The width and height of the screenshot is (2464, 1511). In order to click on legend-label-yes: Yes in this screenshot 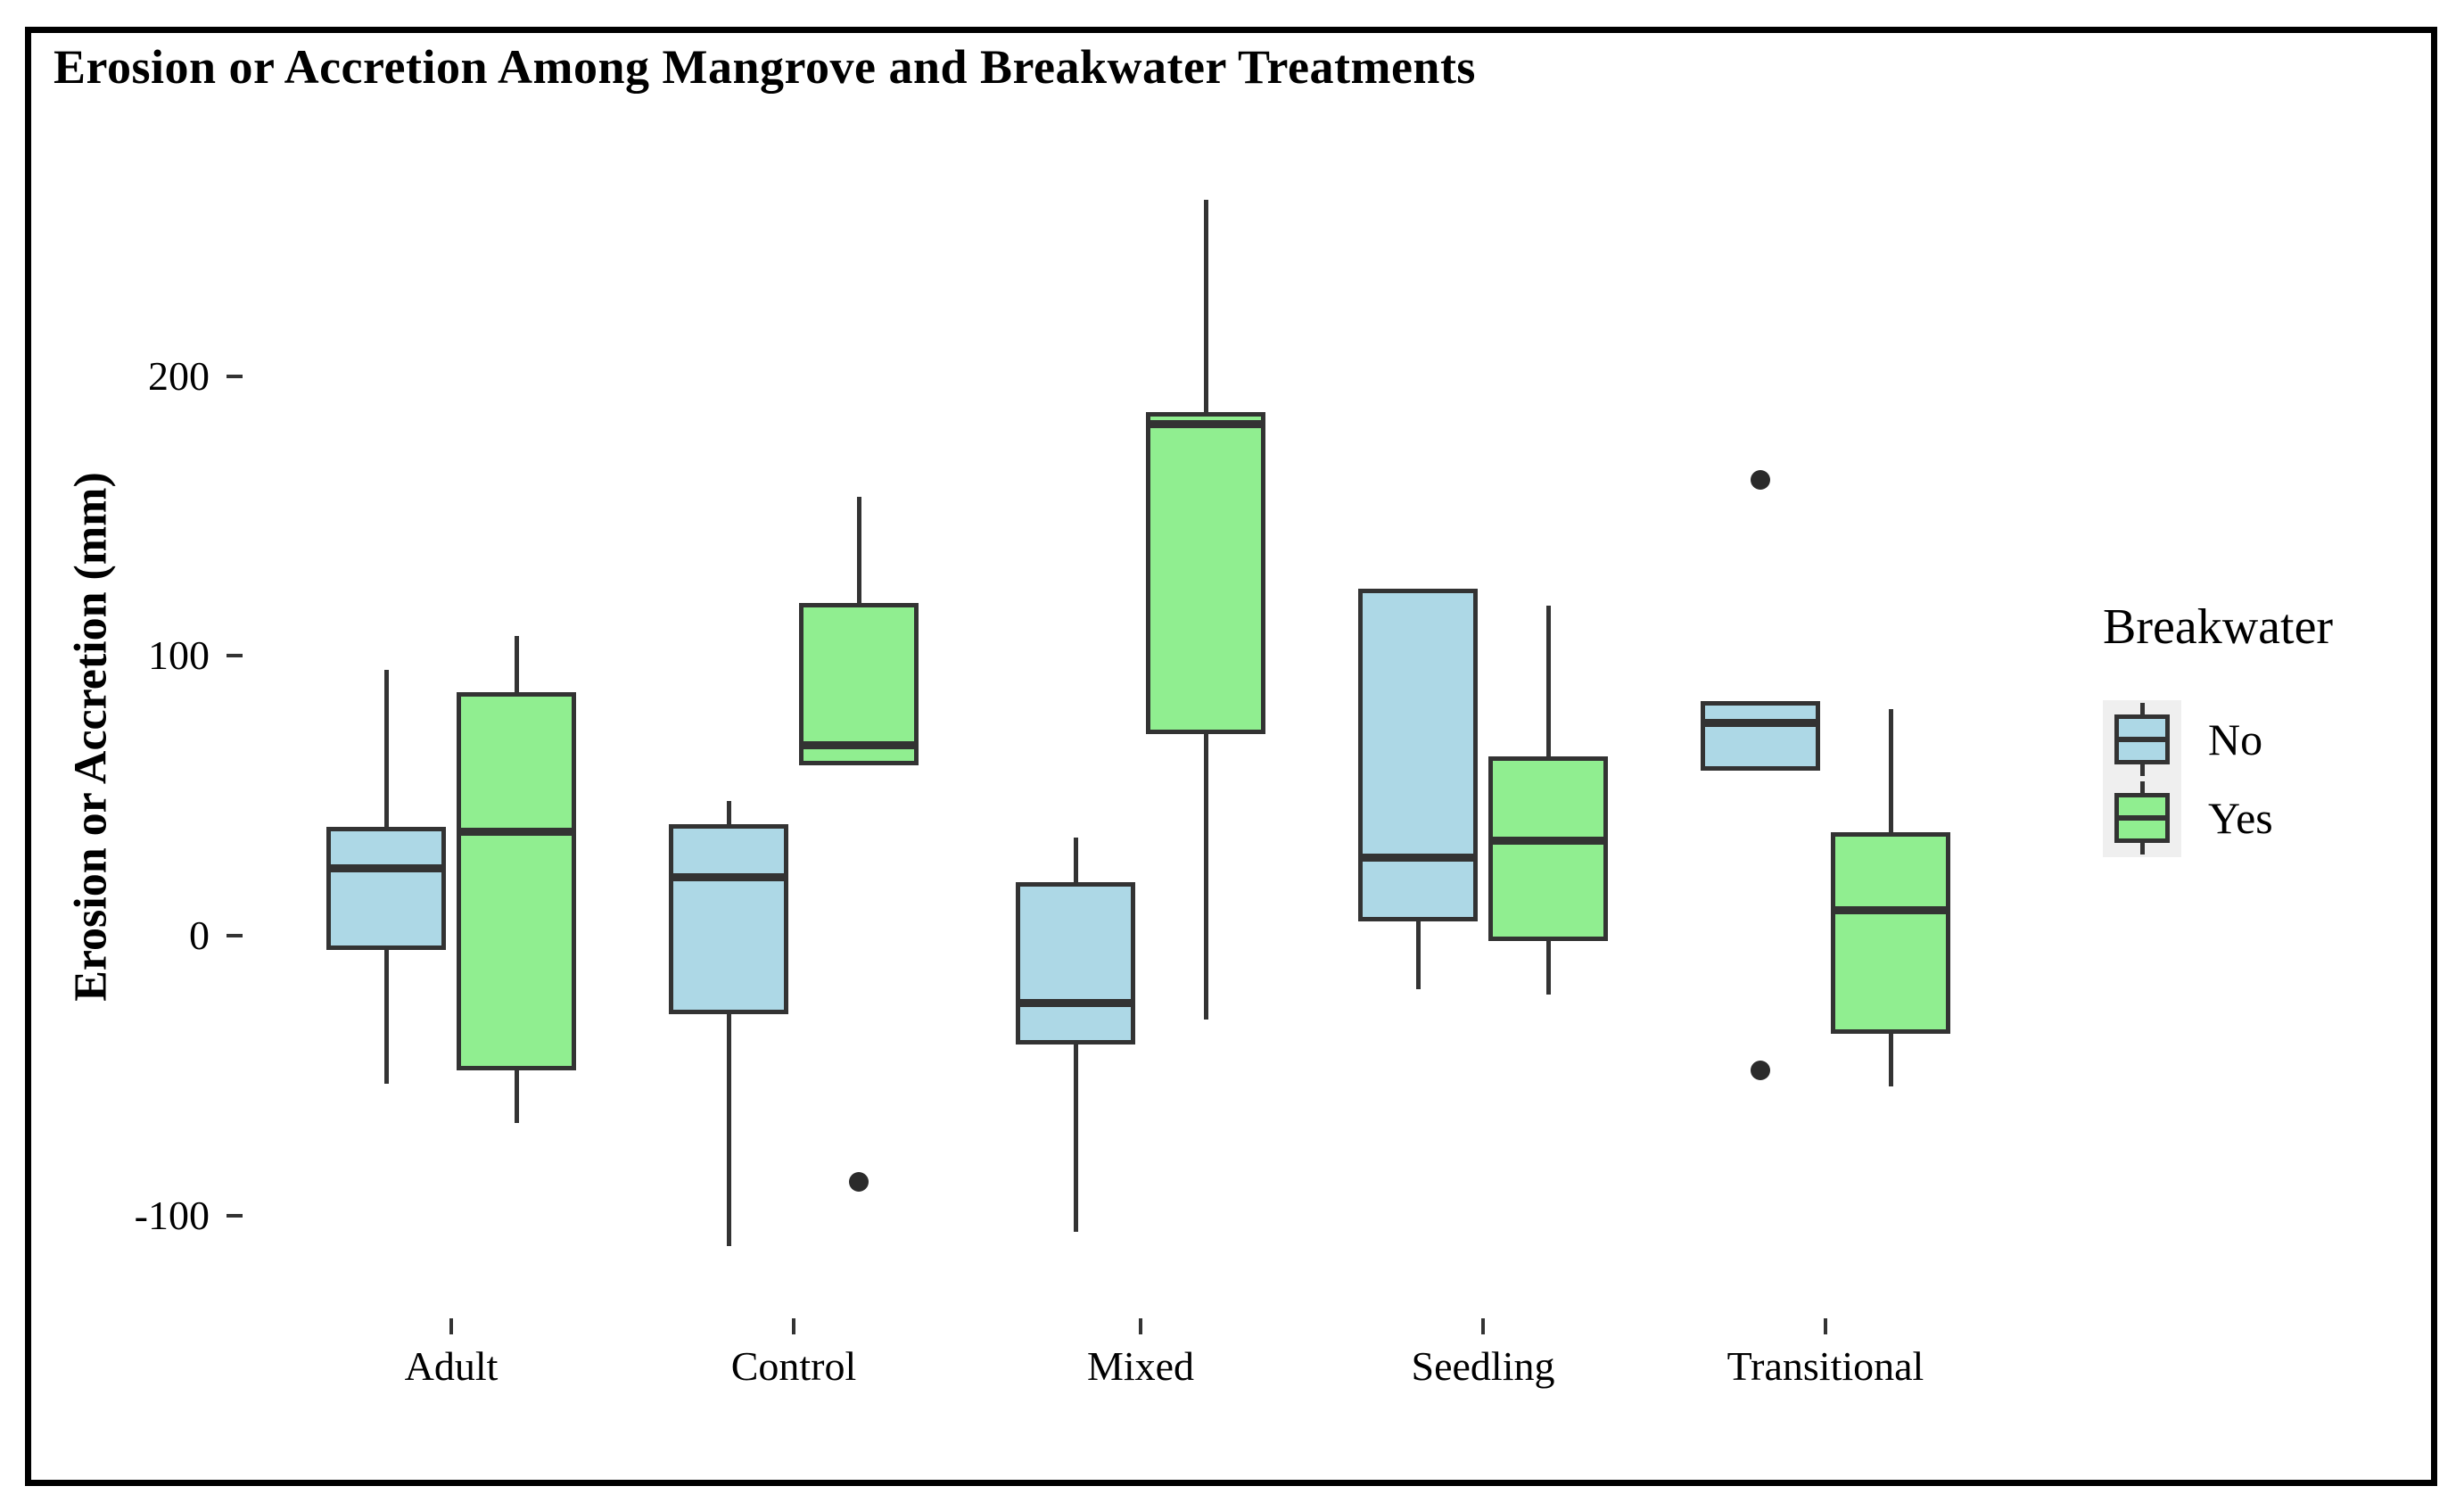, I will do `click(2240, 818)`.